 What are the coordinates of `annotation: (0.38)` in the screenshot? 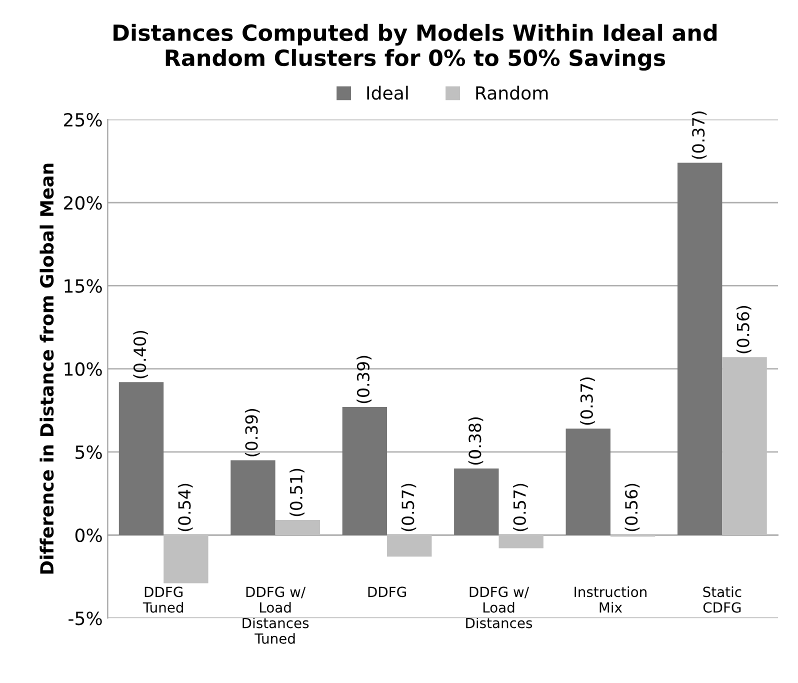 It's located at (476, 441).